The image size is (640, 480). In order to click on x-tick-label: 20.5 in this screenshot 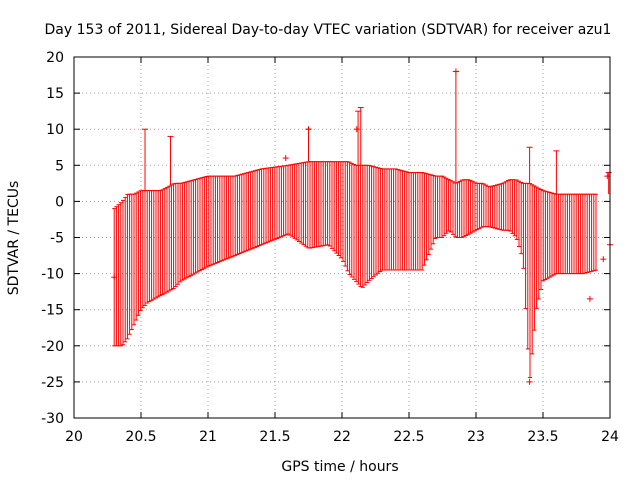, I will do `click(140, 437)`.